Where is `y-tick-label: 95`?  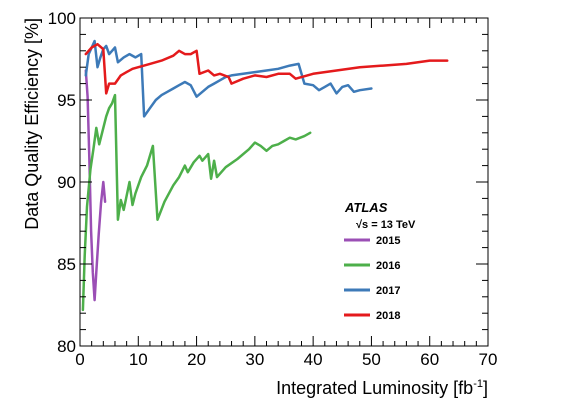
y-tick-label: 95 is located at coordinates (66, 100).